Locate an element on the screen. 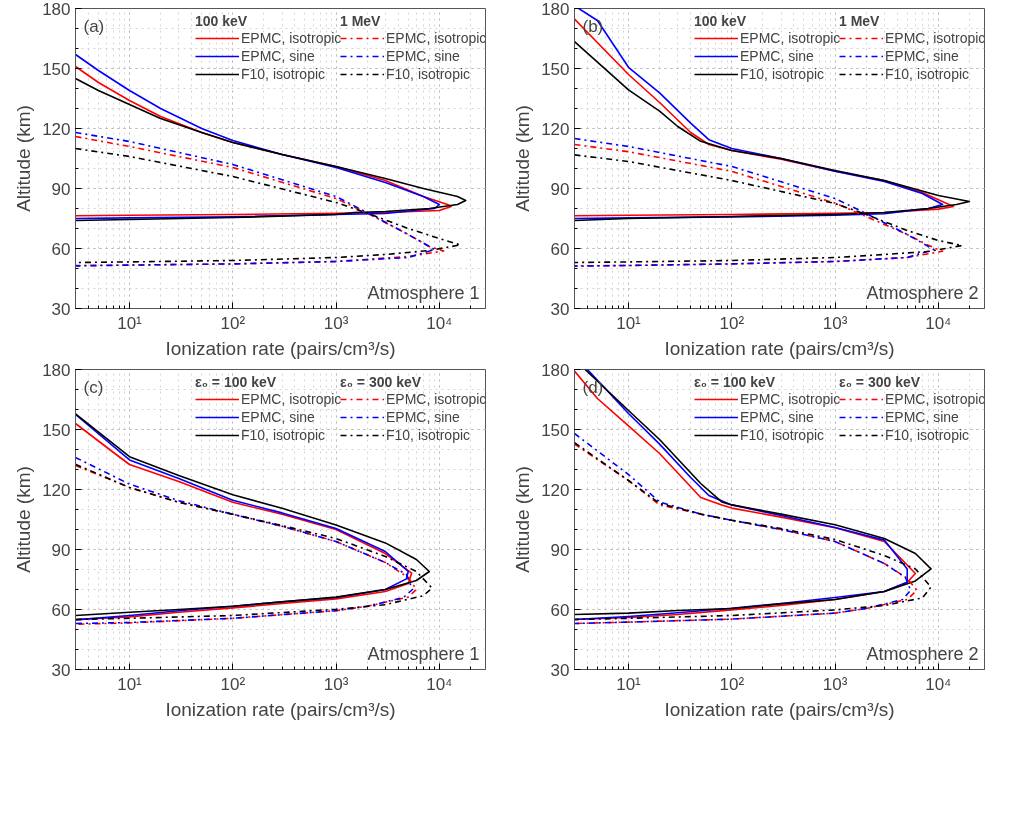 Image resolution: width=1028 pixels, height=823 pixels. annotation: (c) is located at coordinates (93, 387).